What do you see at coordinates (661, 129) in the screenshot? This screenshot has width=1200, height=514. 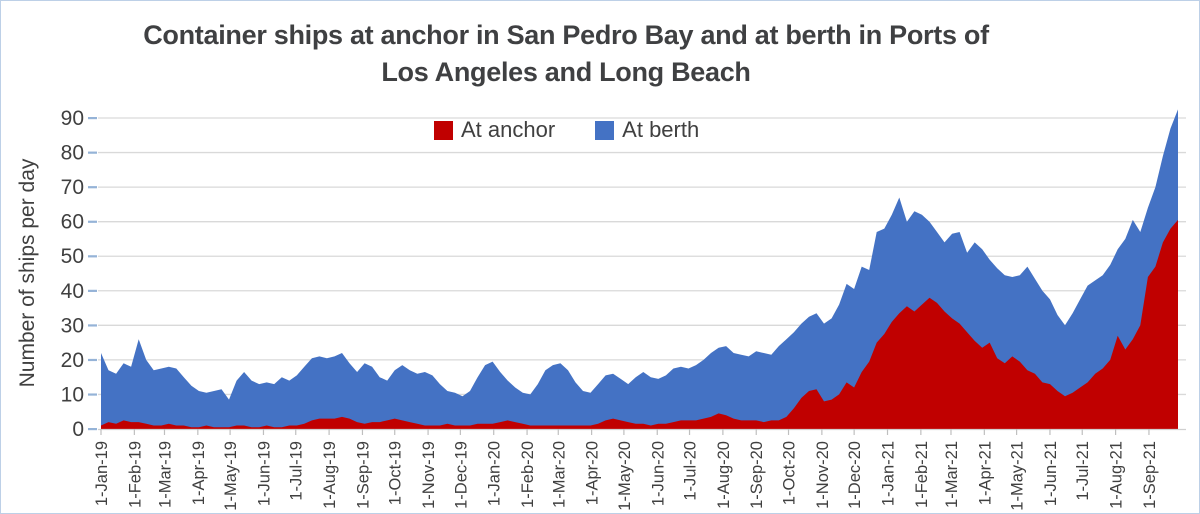 I see `legend-label-at-berth: At berth` at bounding box center [661, 129].